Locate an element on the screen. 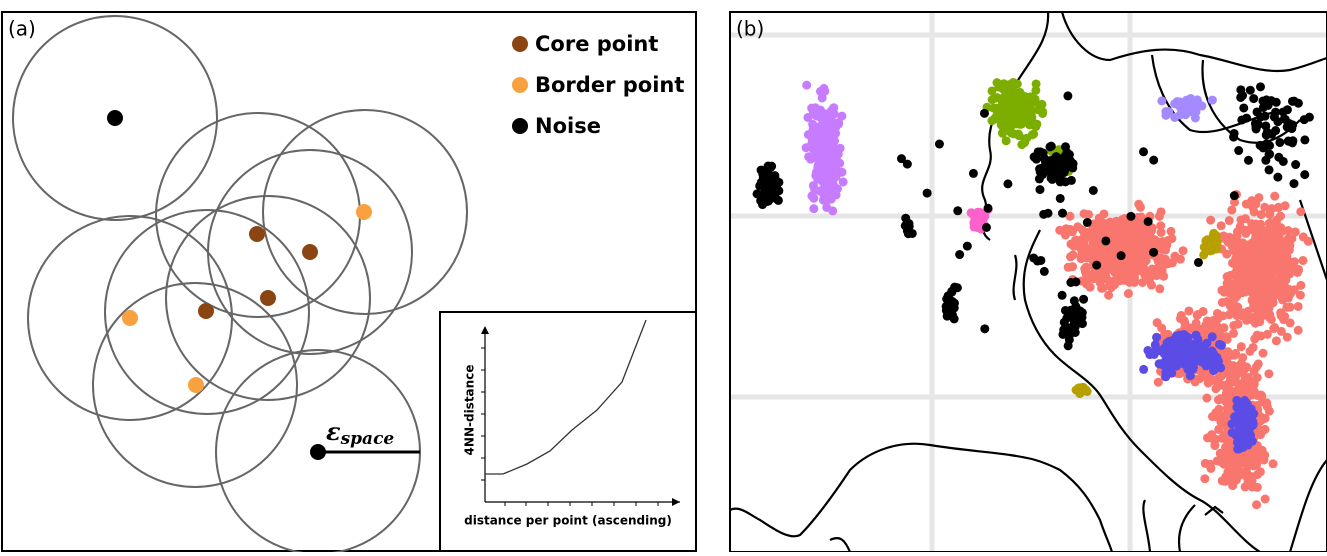  coastline is located at coordinates (1118, 403).